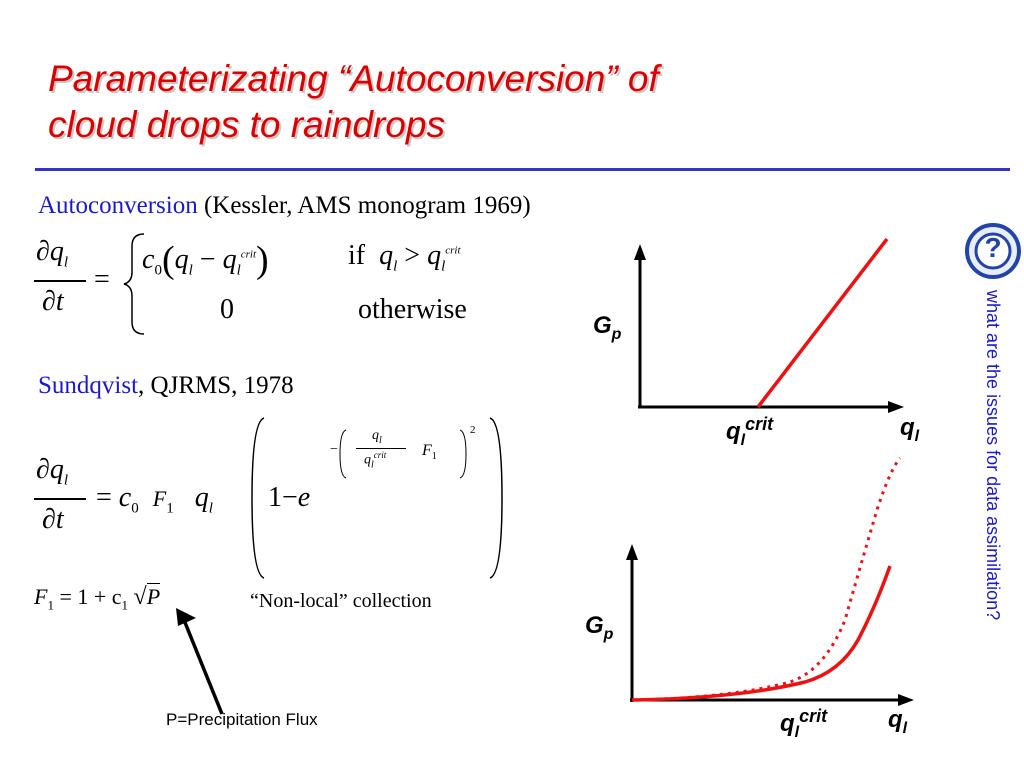 The width and height of the screenshot is (1024, 768). What do you see at coordinates (910, 429) in the screenshot?
I see `graph1-xlabel: ql` at bounding box center [910, 429].